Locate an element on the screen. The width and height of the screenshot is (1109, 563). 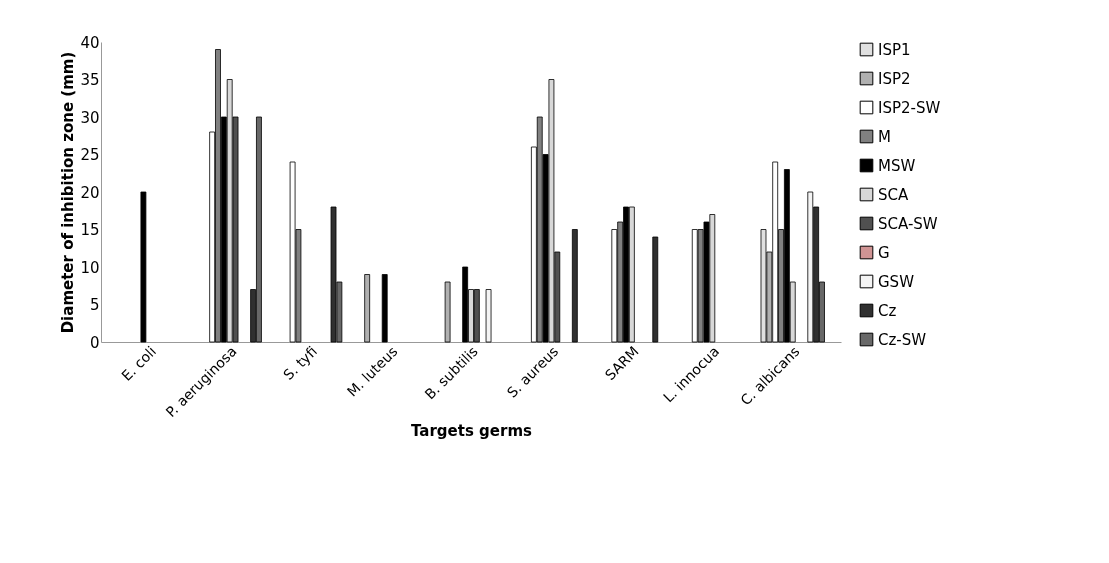
y-tick-label: 40 is located at coordinates (90, 42).